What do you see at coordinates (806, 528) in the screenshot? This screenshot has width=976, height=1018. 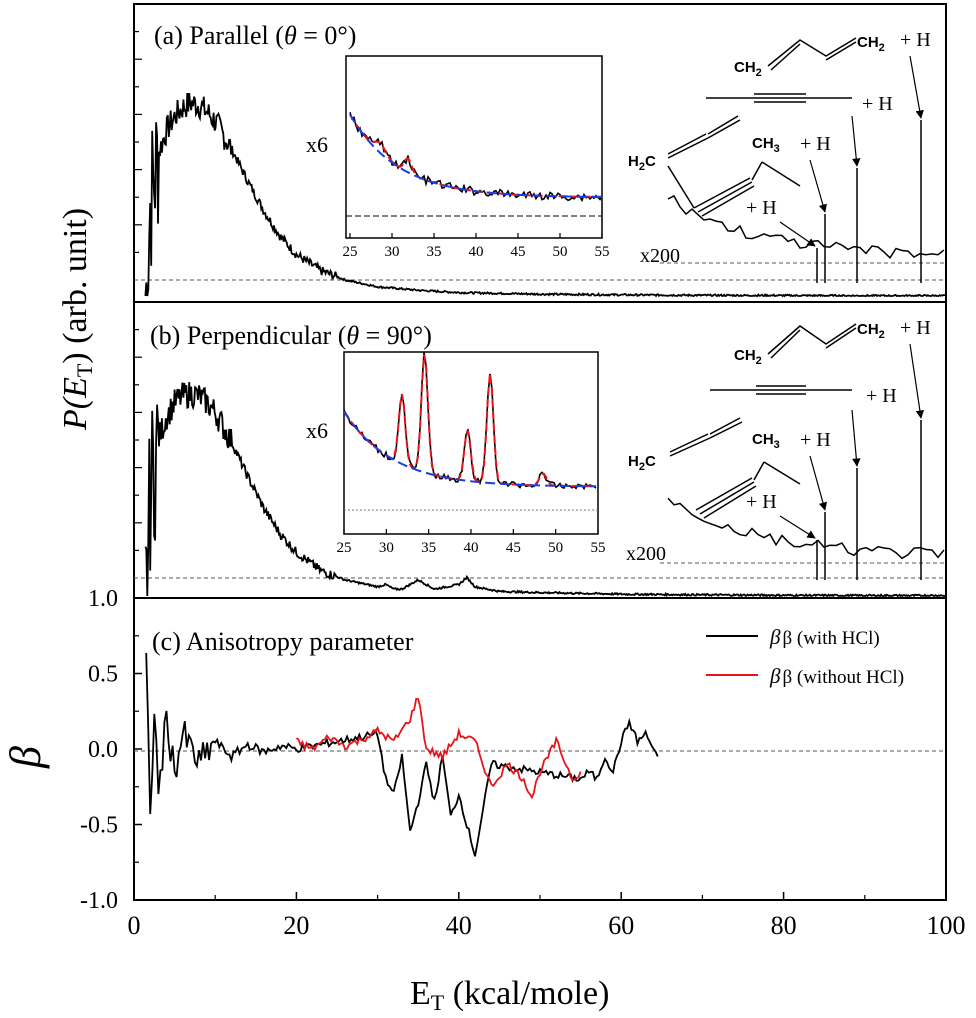 I see `panel-b-zoom-tail` at bounding box center [806, 528].